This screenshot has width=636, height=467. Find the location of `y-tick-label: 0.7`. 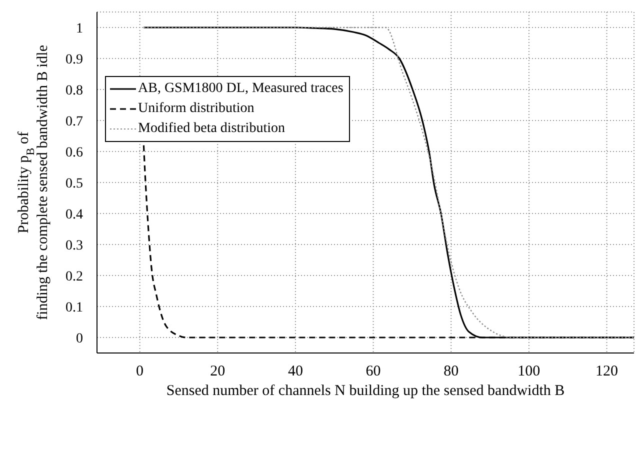

y-tick-label: 0.7 is located at coordinates (74, 122).